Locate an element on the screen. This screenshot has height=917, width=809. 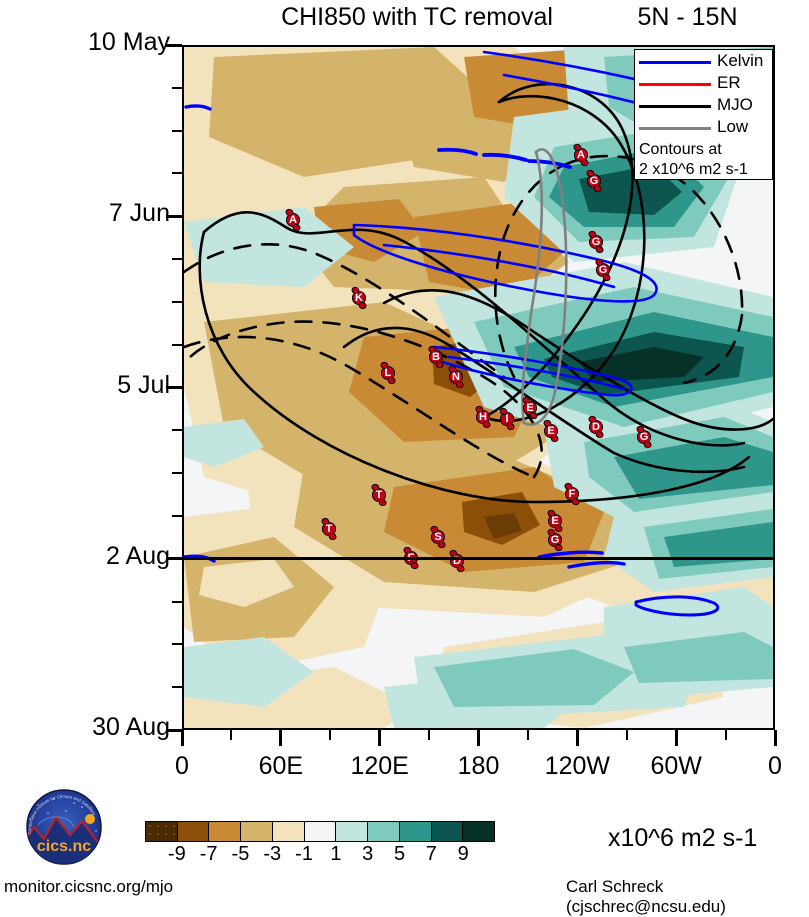
colorbar-tick-4: -1 is located at coordinates (304, 854).